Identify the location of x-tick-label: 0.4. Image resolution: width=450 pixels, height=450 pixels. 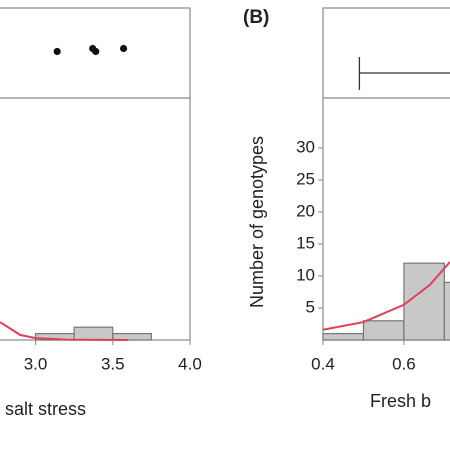
(323, 363).